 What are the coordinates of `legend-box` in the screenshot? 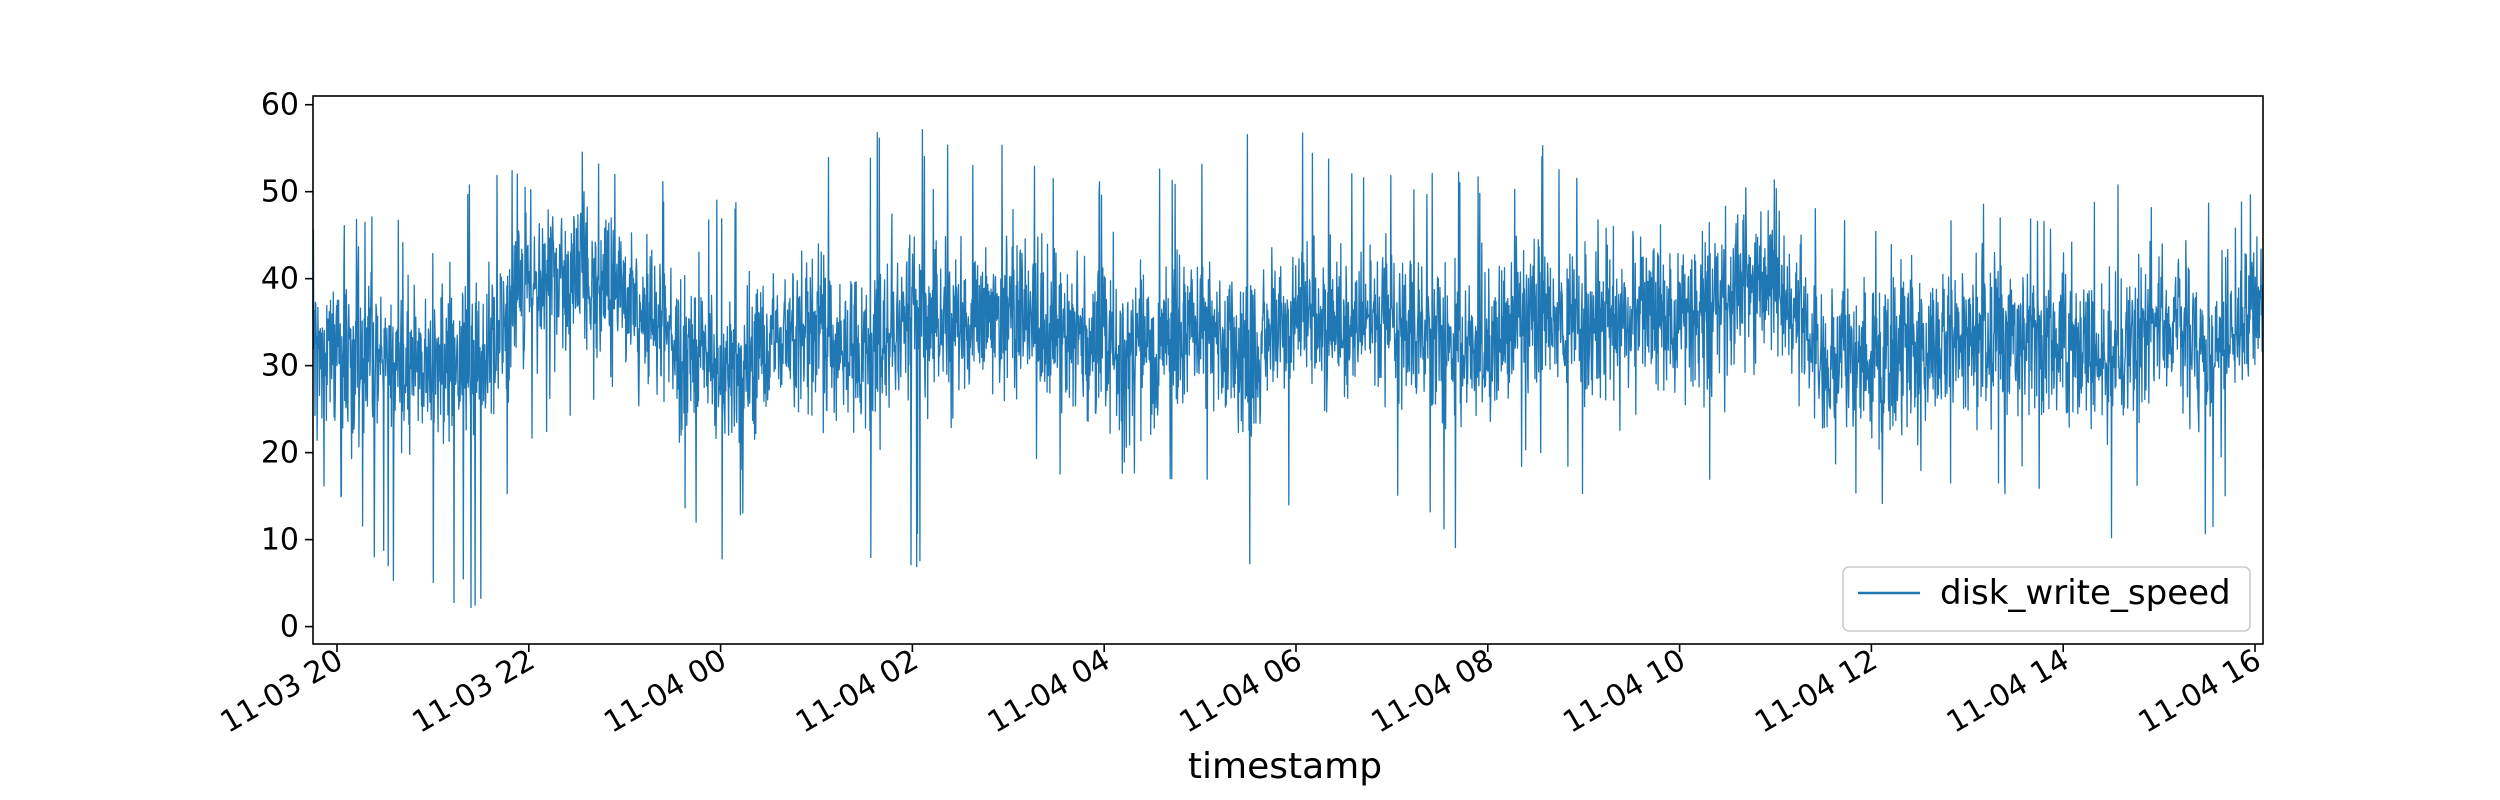 It's located at (2046, 599).